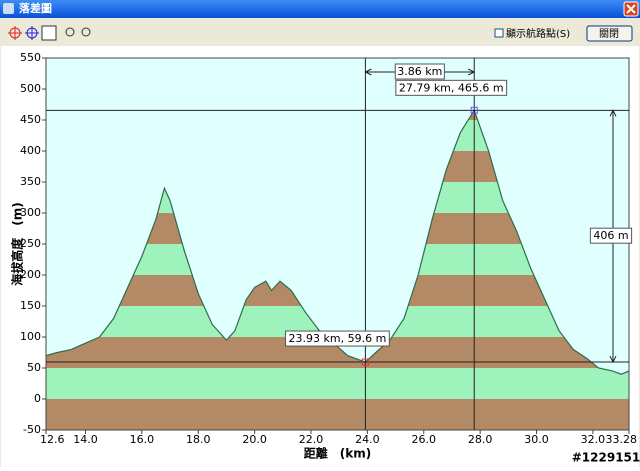  What do you see at coordinates (30, 181) in the screenshot?
I see `y-tick-label: 350` at bounding box center [30, 181].